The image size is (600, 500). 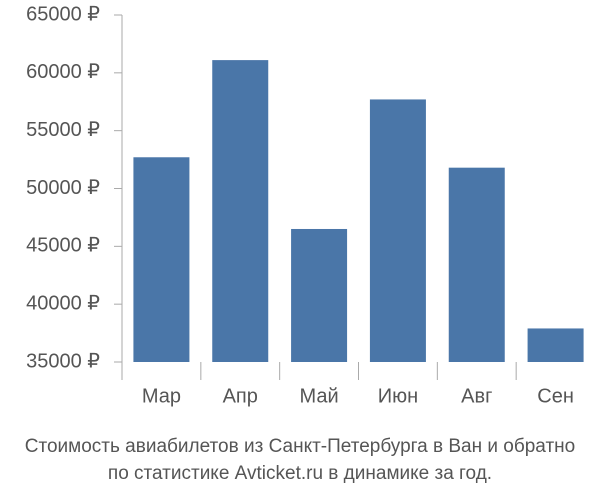 I want to click on x-tick-label: Мар, so click(x=161, y=396).